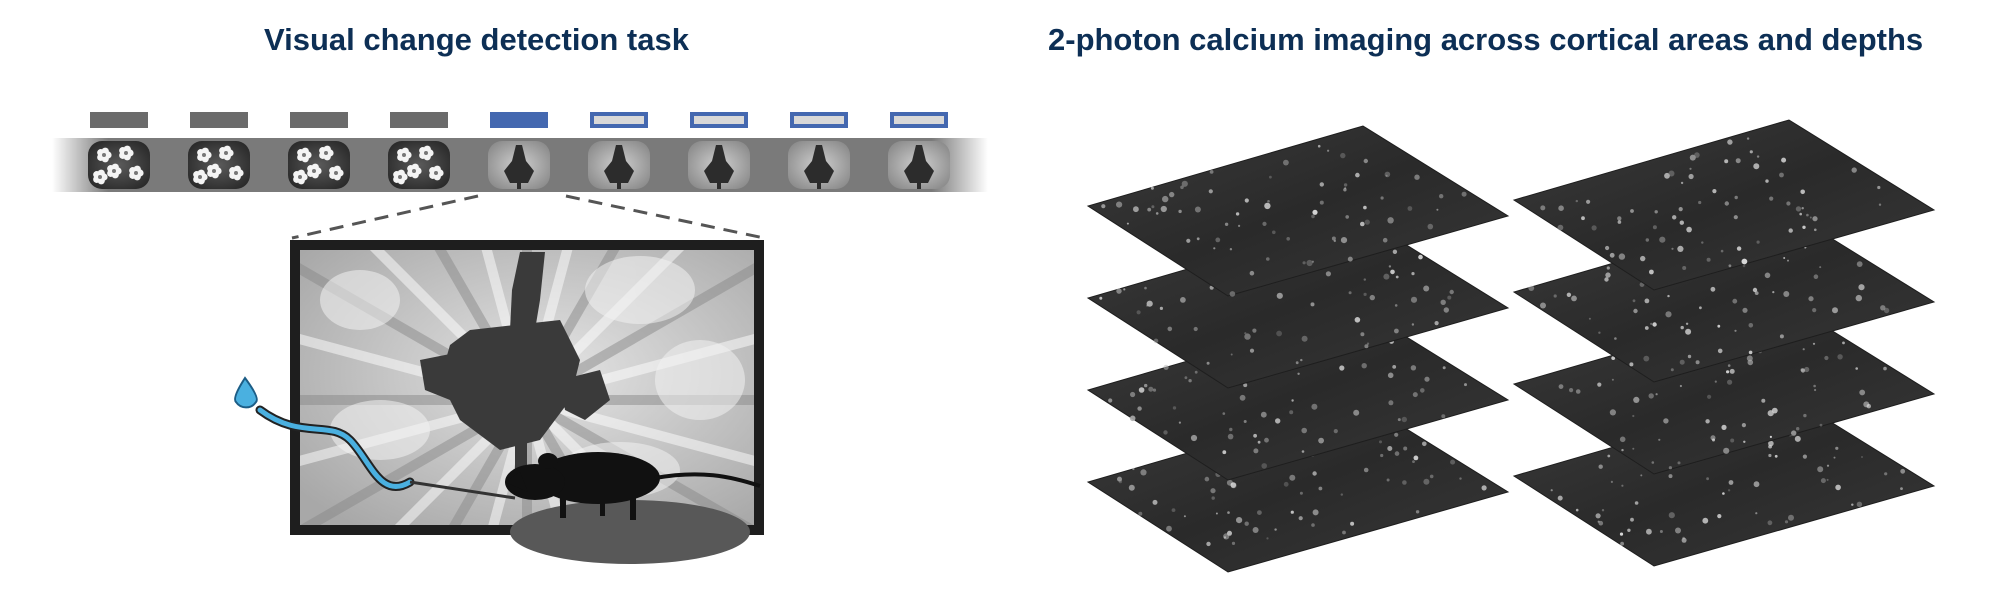 This screenshot has height=595, width=2008. Describe the element at coordinates (476, 39) in the screenshot. I see `task-panel-title: Visual change detection task` at that location.